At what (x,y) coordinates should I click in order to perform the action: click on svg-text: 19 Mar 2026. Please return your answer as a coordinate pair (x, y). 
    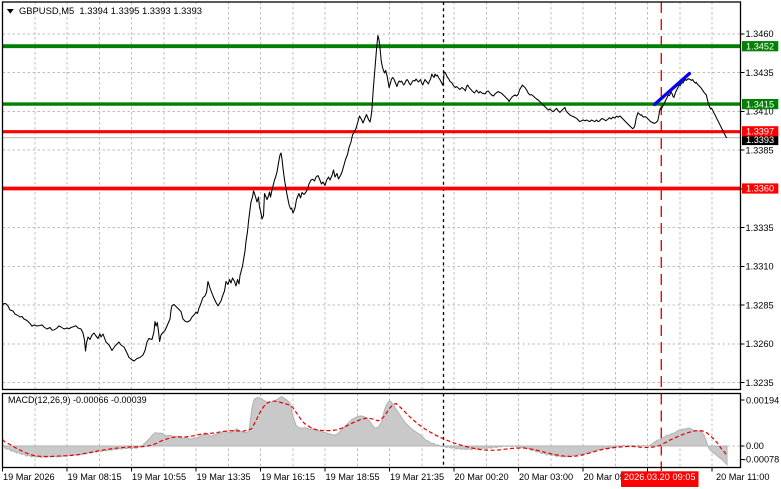
    Looking at the image, I should click on (29, 477).